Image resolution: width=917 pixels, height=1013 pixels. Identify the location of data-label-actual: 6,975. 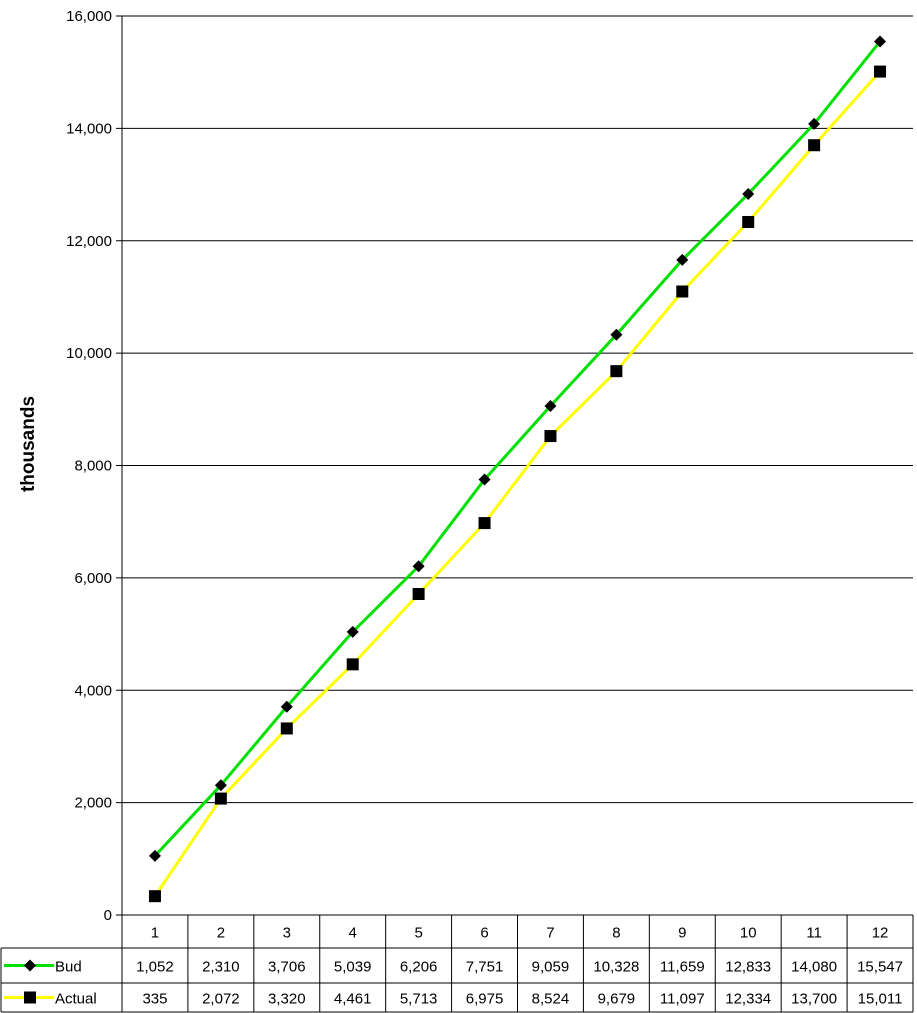
(485, 999).